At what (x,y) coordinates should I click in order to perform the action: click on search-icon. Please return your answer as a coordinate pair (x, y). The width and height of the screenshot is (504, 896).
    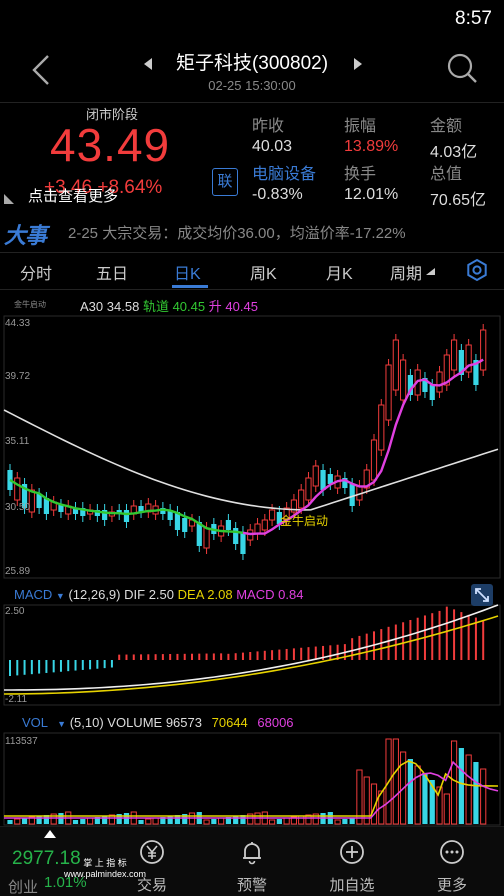
    Looking at the image, I should click on (462, 68).